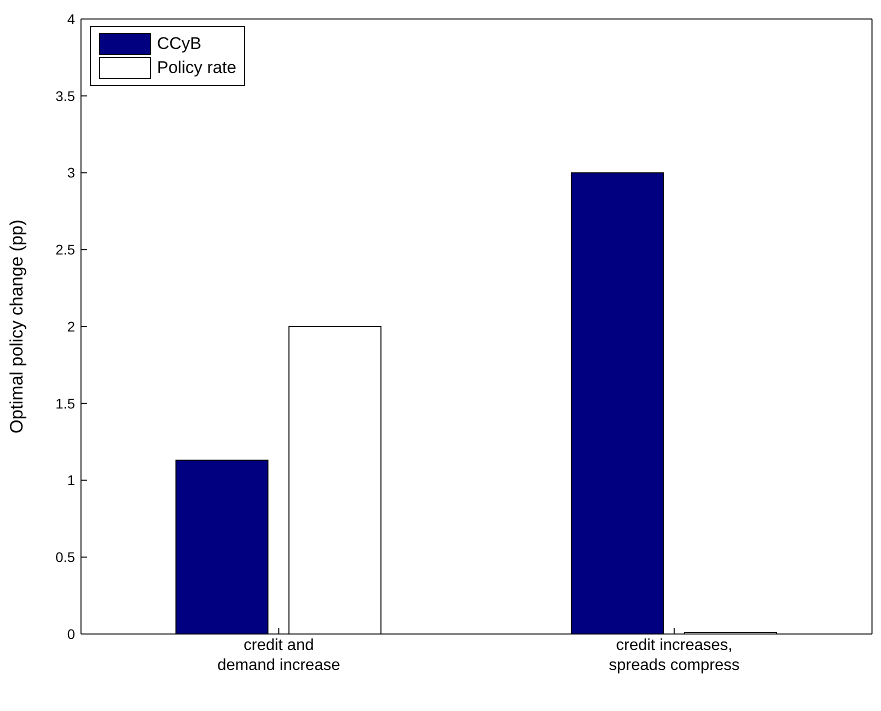  Describe the element at coordinates (71, 172) in the screenshot. I see `y-tick-label: 3` at that location.